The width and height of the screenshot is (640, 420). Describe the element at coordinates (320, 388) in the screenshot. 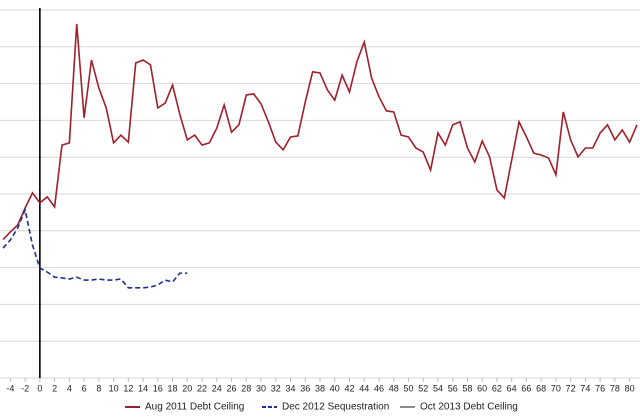

I see `x-tick-label: 38` at that location.